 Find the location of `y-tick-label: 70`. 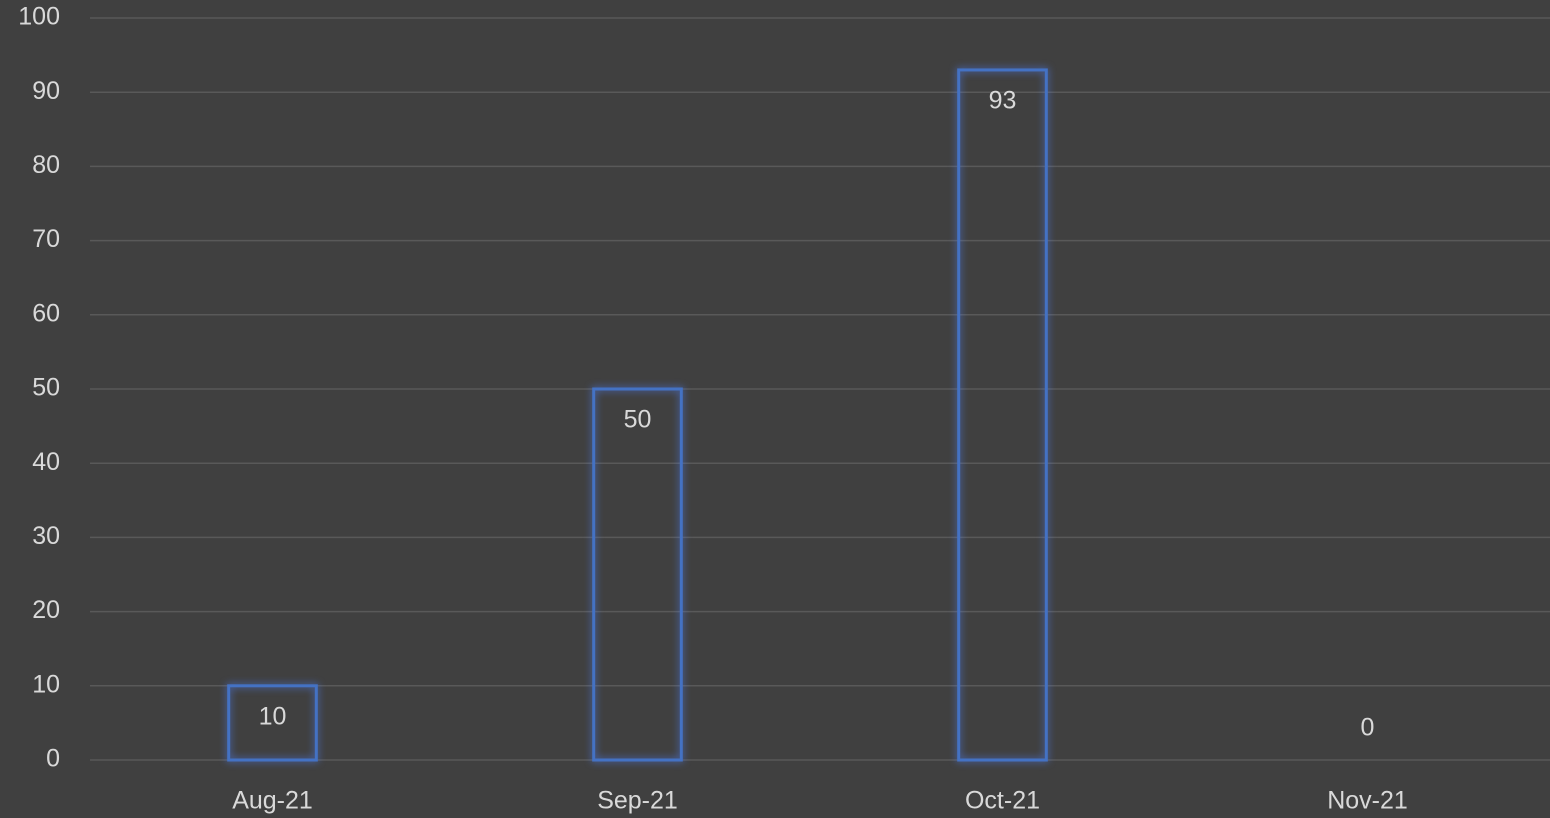

y-tick-label: 70 is located at coordinates (46, 239).